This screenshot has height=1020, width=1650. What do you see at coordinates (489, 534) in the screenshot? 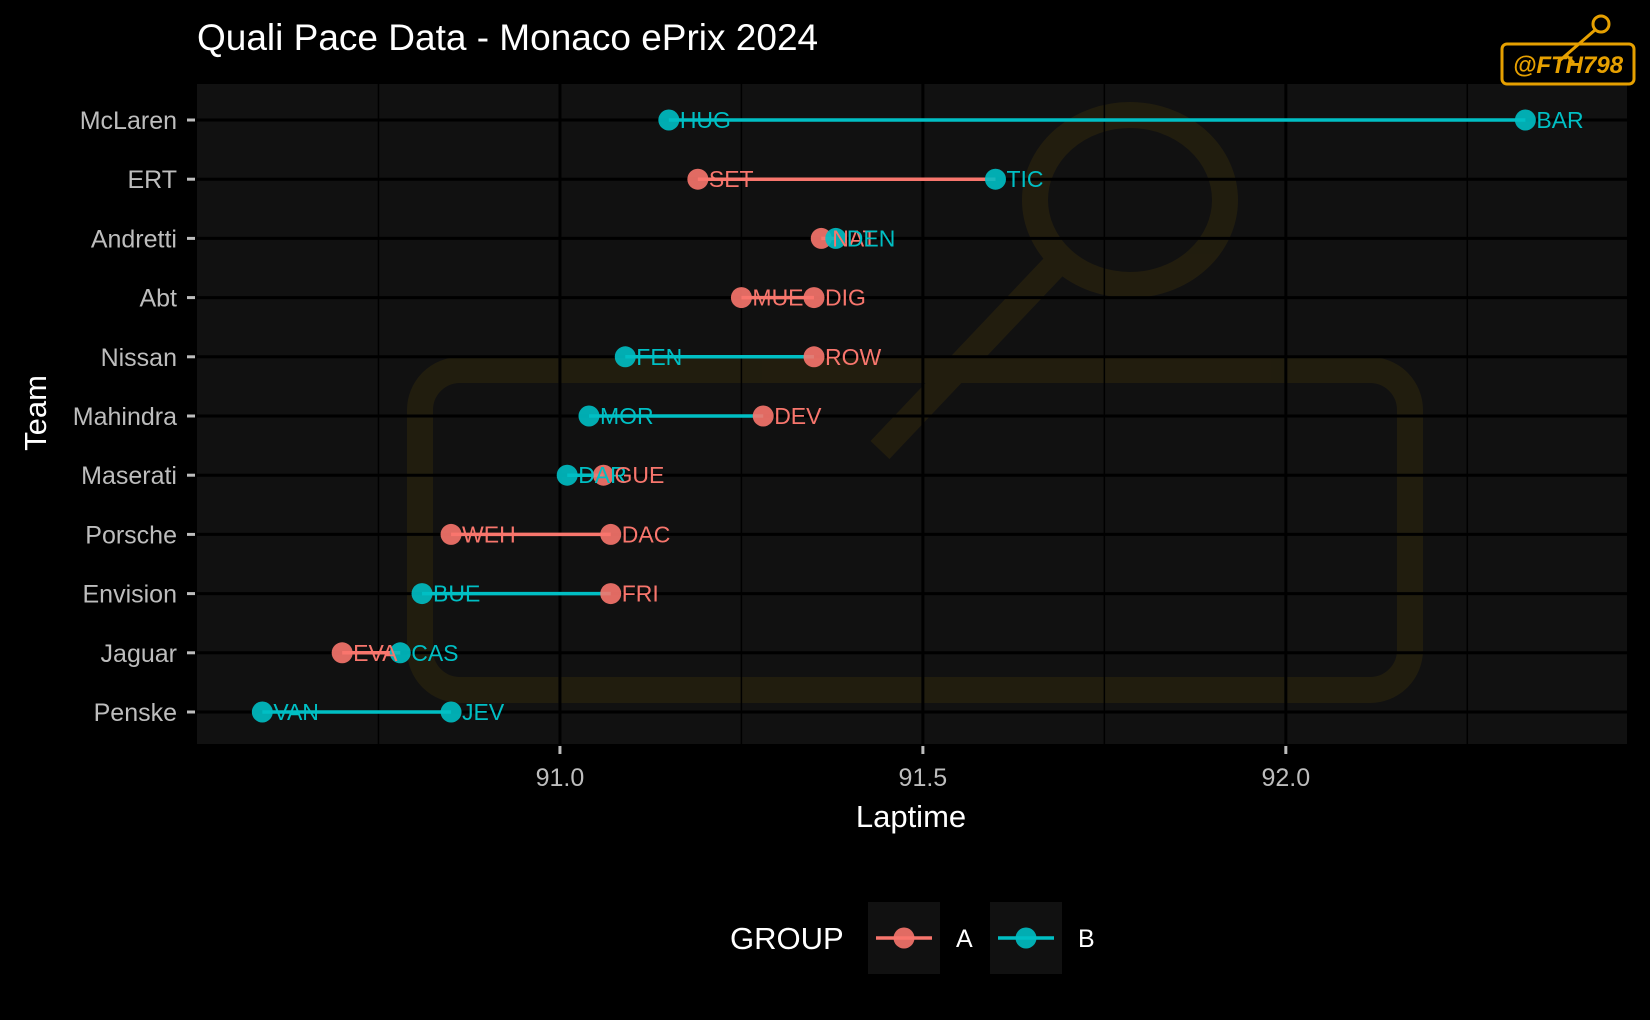
I see `point-label-weh: WEH` at bounding box center [489, 534].